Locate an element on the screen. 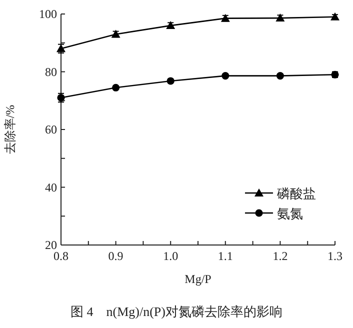 The height and width of the screenshot is (328, 353). y-tick-label: 20 is located at coordinates (51, 245).